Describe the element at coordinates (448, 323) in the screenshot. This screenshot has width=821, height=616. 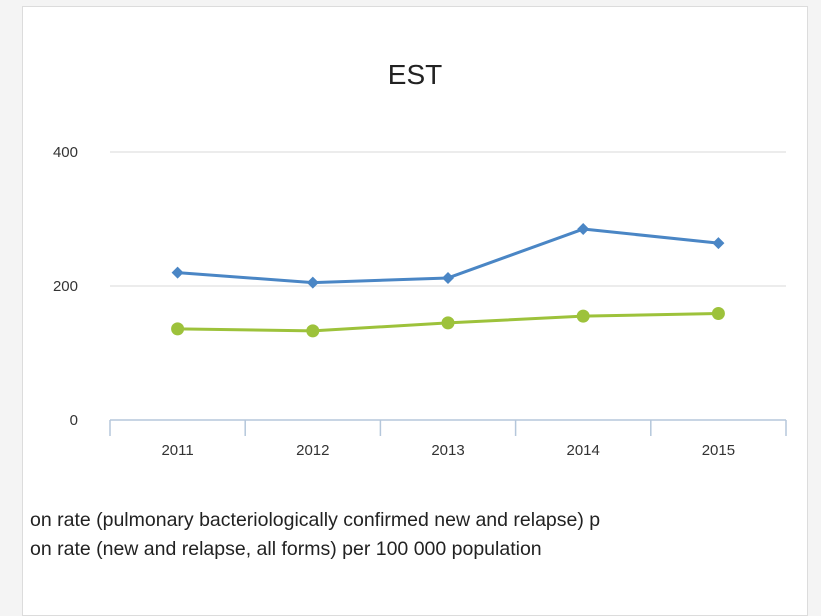
I see `data-point-s2-2013` at that location.